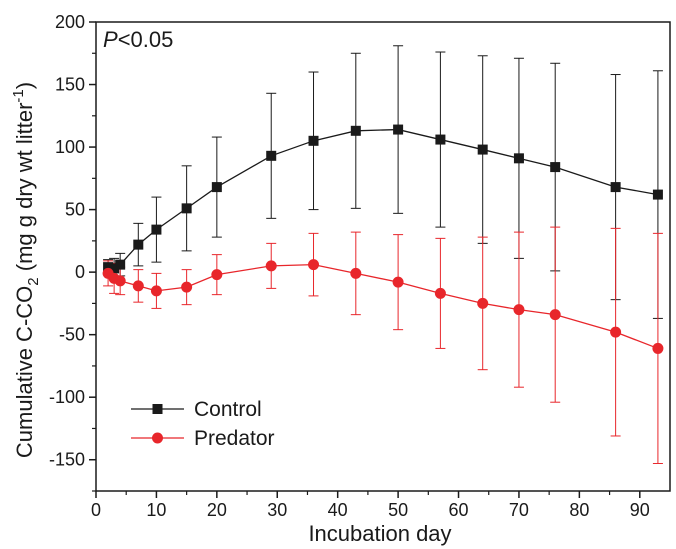 The height and width of the screenshot is (549, 676). I want to click on x-tick-label: 20, so click(217, 510).